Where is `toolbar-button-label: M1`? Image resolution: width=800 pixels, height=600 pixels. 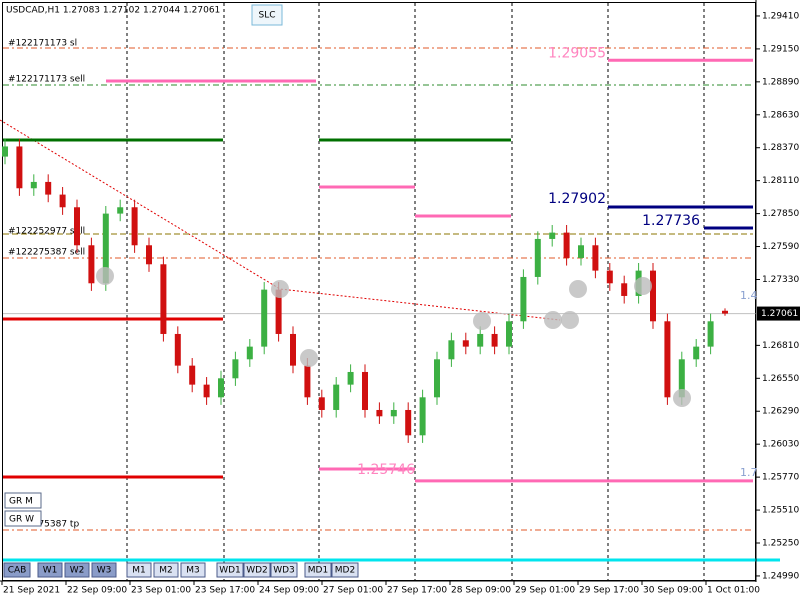 toolbar-button-label: M1 is located at coordinates (139, 571).